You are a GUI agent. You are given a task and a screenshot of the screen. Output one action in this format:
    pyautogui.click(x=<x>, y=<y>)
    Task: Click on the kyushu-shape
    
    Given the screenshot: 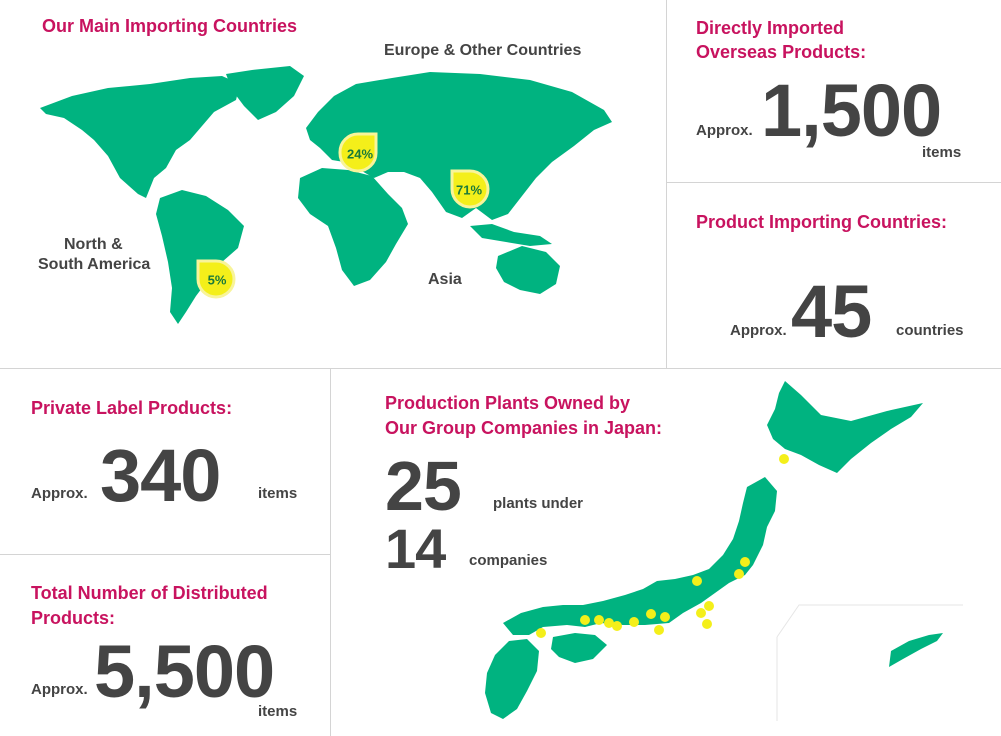 What is the action you would take?
    pyautogui.click(x=512, y=679)
    